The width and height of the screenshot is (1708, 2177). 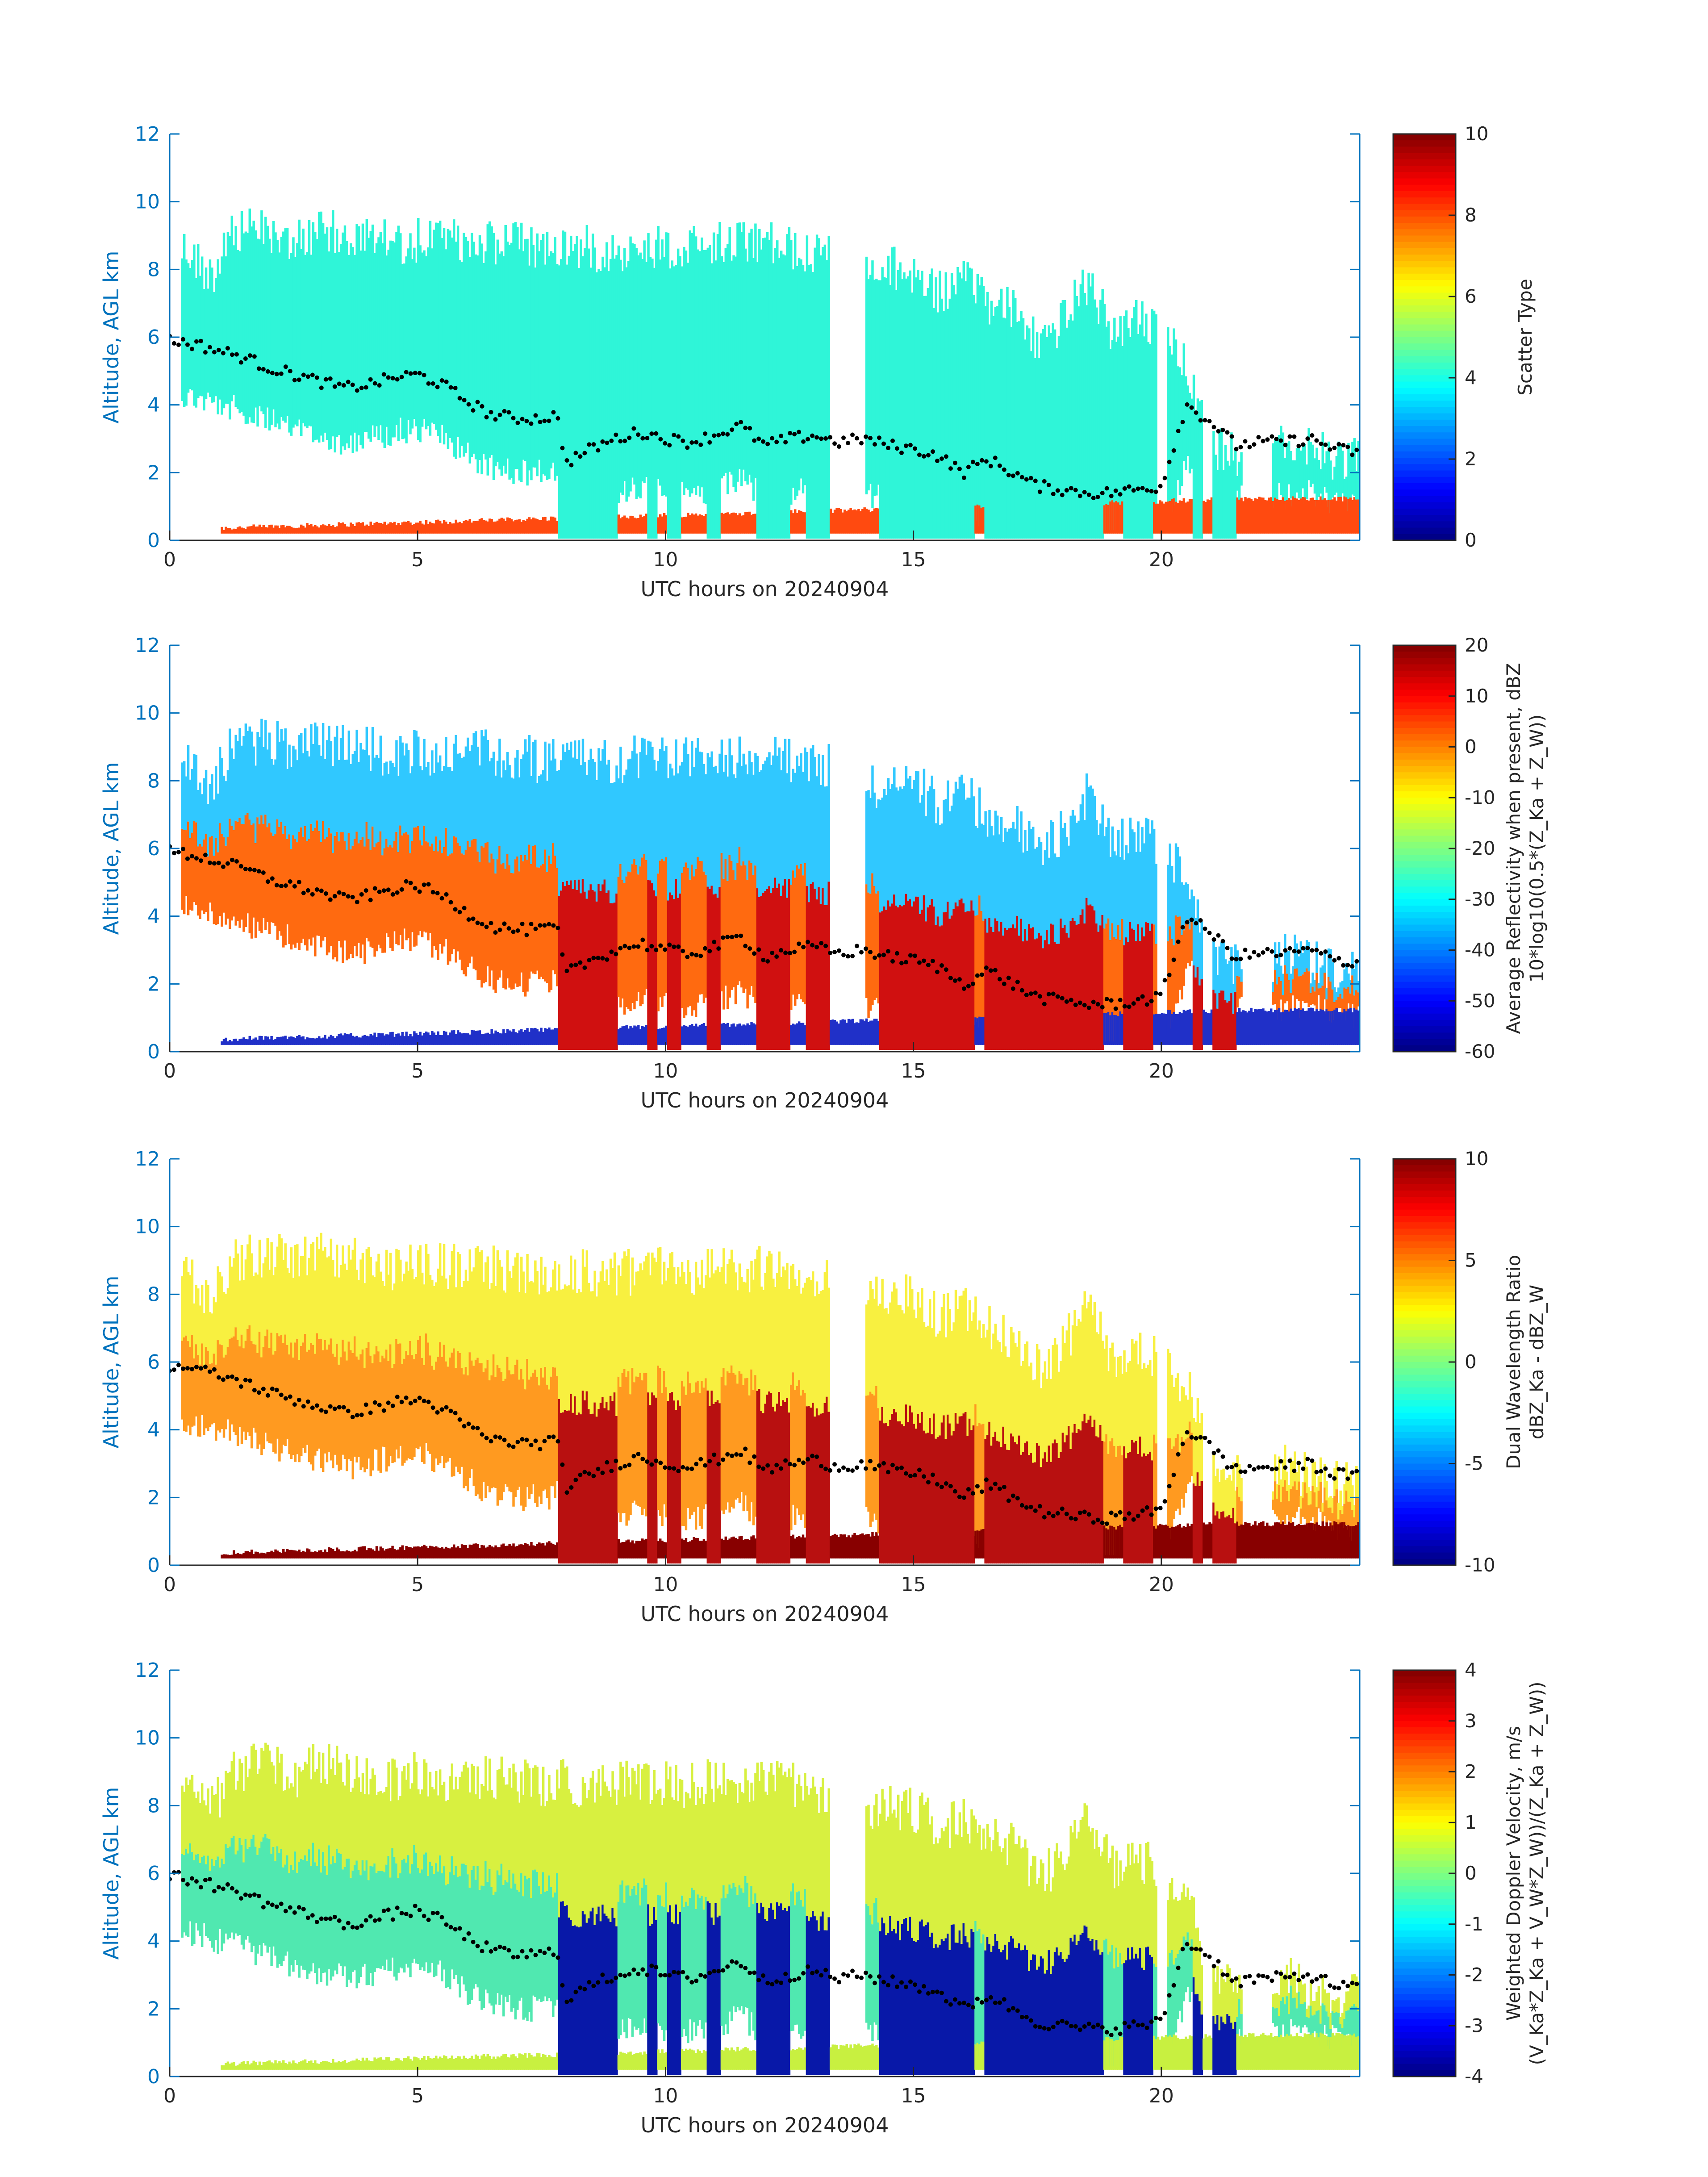 What do you see at coordinates (1537, 1362) in the screenshot?
I see `colorbar-label-line: dBZ_Ka - dBZ_W` at bounding box center [1537, 1362].